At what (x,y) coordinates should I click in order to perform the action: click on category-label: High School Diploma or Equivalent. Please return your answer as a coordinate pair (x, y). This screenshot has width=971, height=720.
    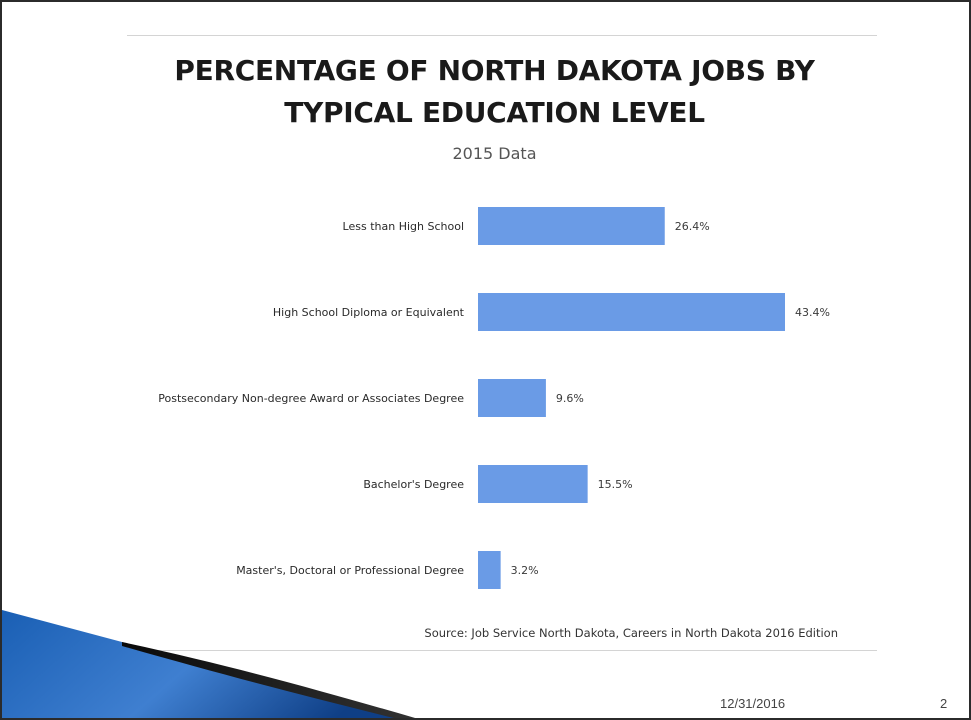
    Looking at the image, I should click on (369, 312).